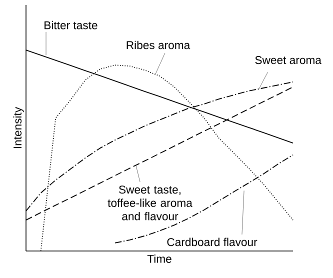  What do you see at coordinates (71, 25) in the screenshot?
I see `text: Bitter taste` at bounding box center [71, 25].